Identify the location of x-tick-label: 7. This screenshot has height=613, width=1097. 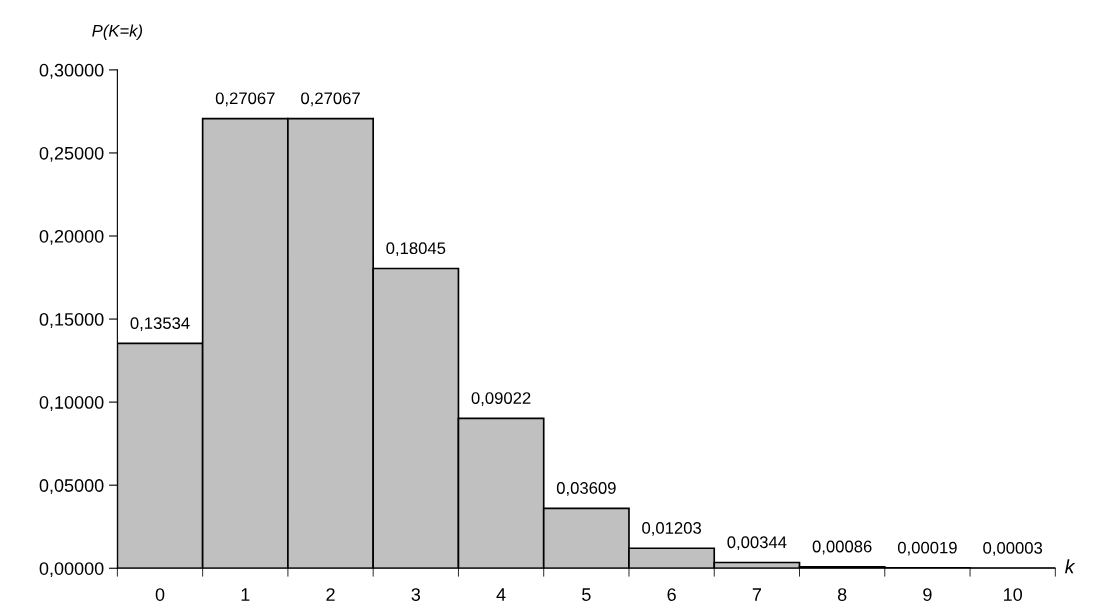
(756, 594).